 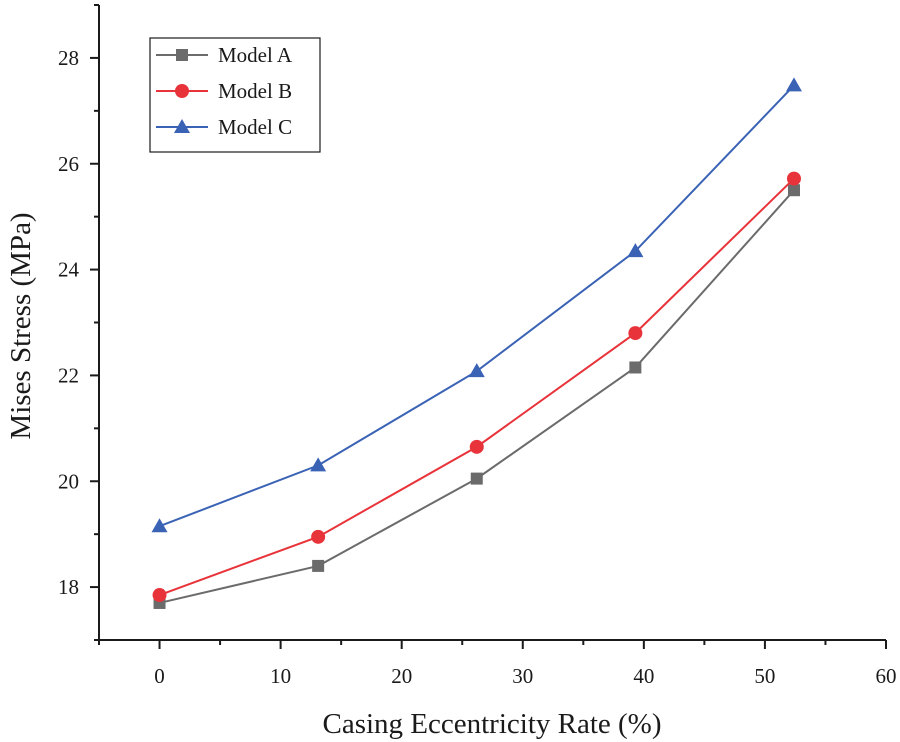 I want to click on y-tick-label: 22, so click(x=68, y=375).